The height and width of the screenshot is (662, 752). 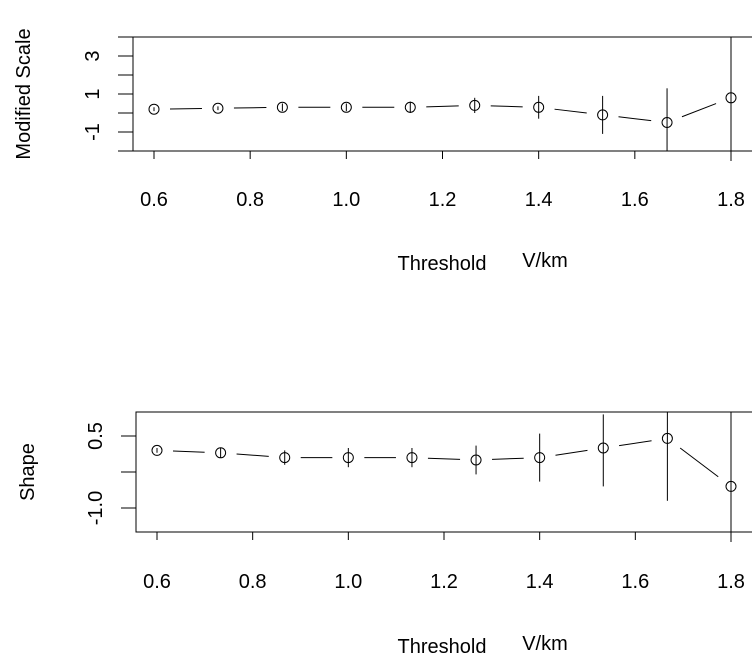 I want to click on panel1-y-axis-title: Modified Scale, so click(x=24, y=93).